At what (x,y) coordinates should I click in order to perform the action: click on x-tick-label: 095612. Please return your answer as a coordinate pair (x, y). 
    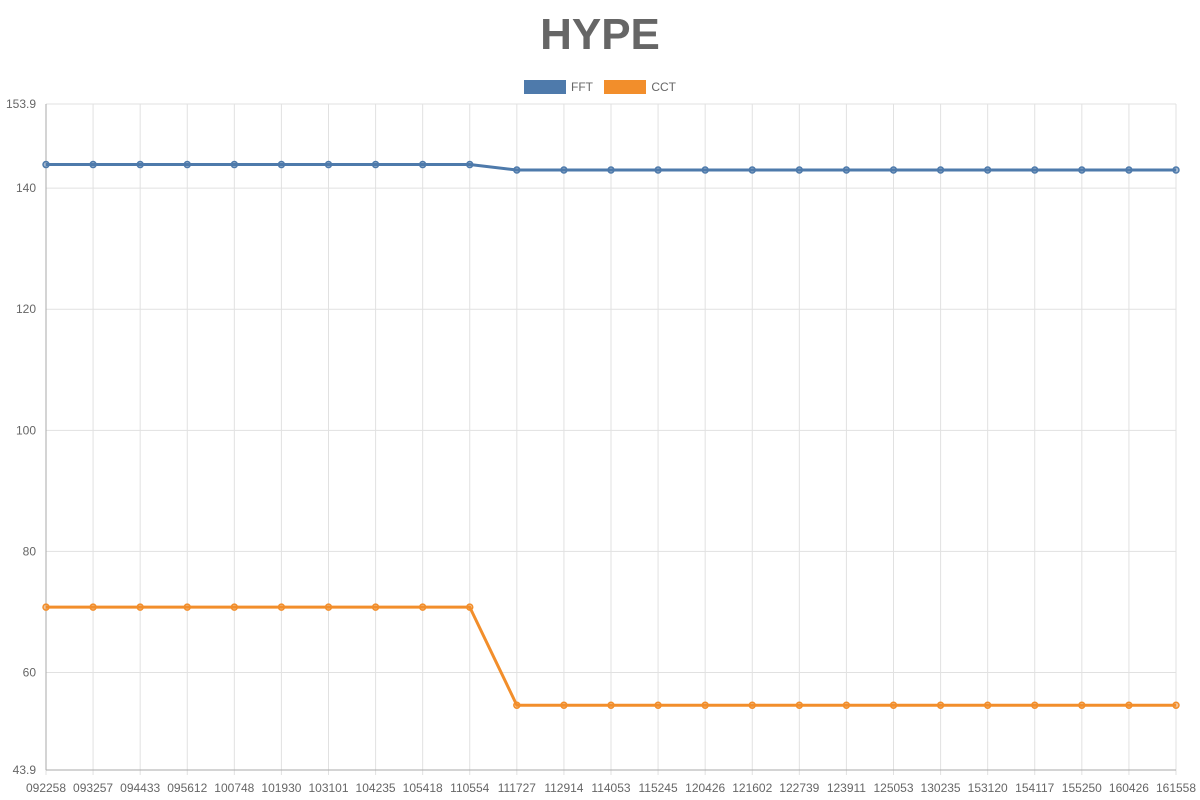
    Looking at the image, I should click on (187, 788).